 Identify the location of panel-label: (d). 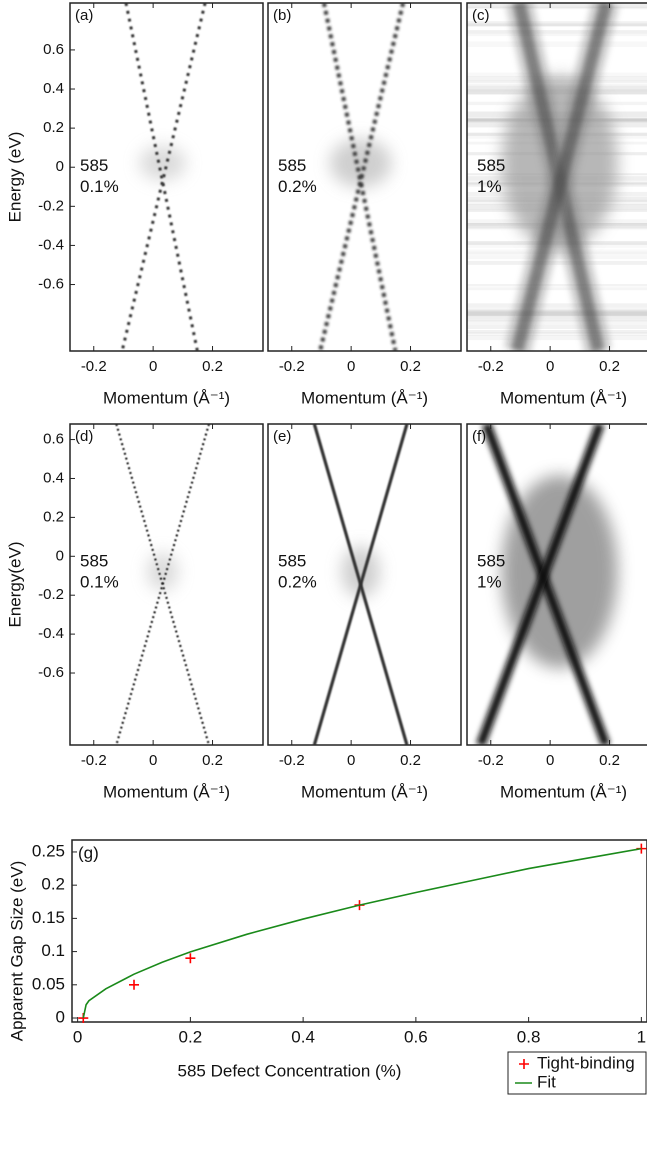
(84, 436).